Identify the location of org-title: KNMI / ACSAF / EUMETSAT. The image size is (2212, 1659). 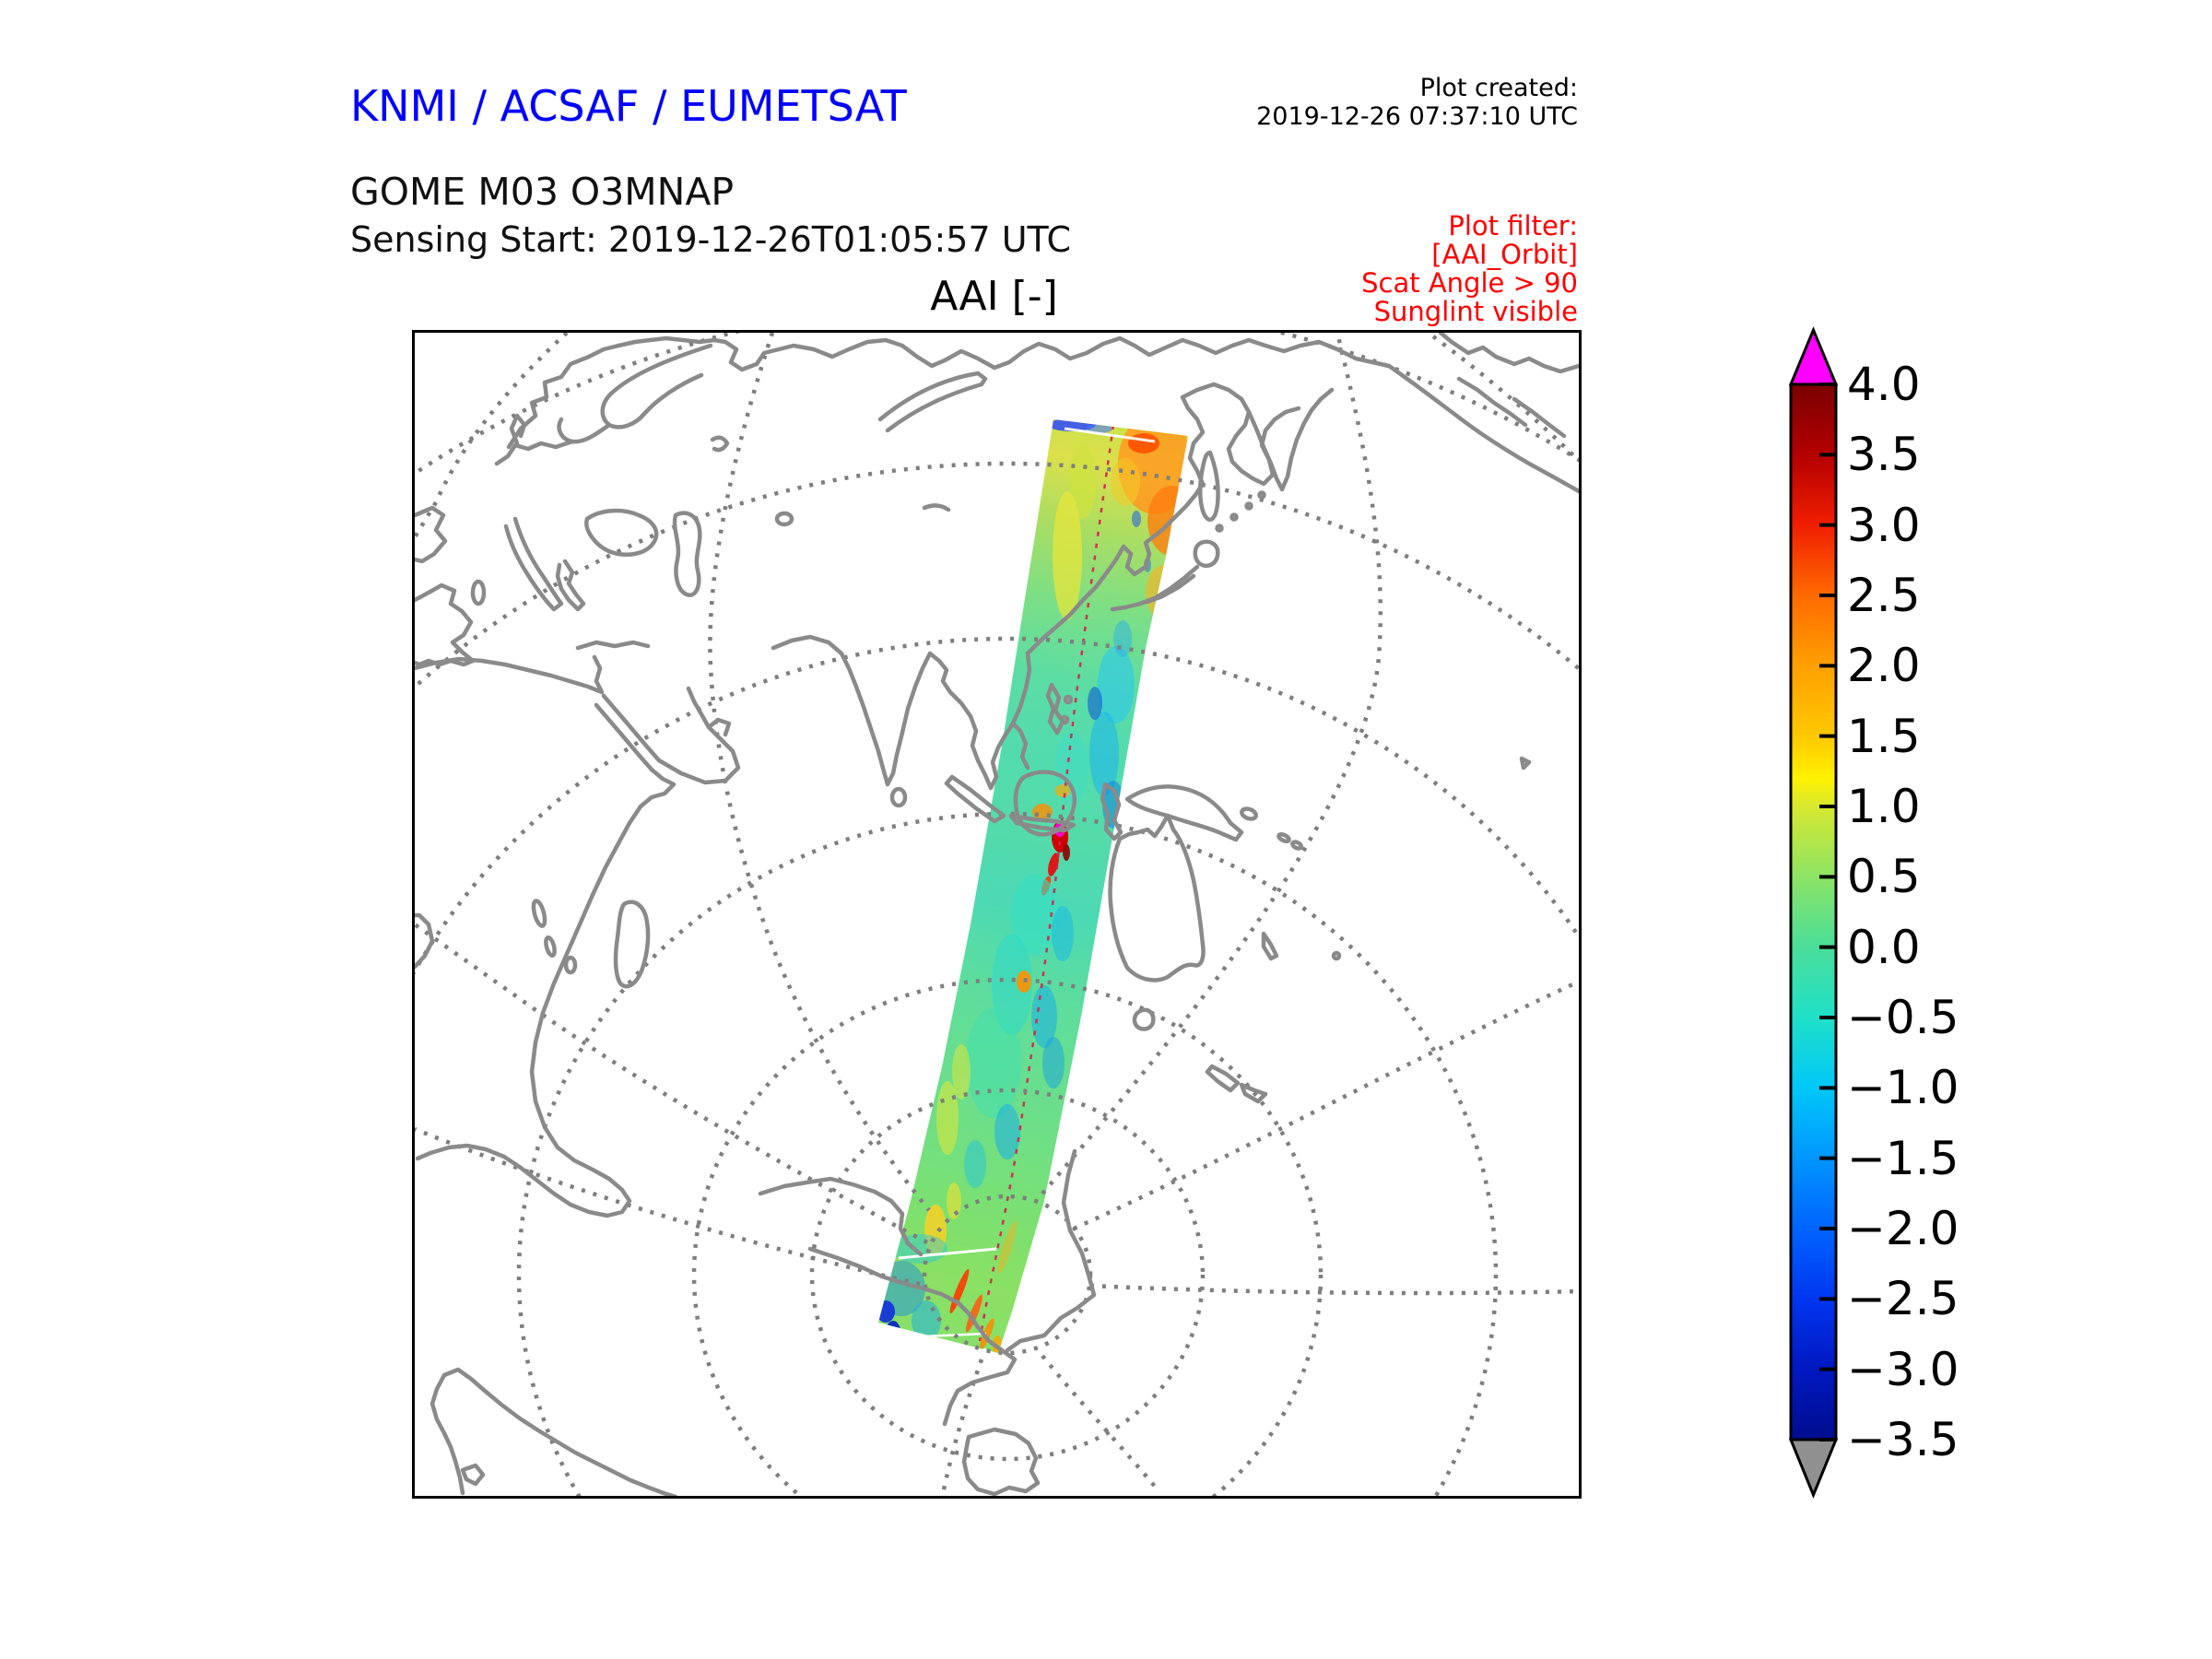
(628, 106).